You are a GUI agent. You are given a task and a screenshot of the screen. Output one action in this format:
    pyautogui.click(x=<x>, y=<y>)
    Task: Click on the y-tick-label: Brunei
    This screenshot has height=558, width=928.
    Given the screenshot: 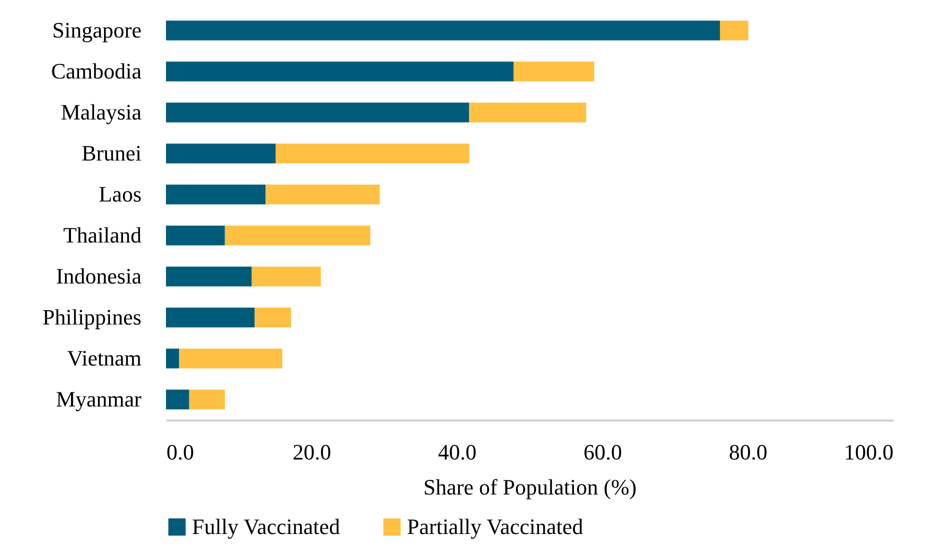 What is the action you would take?
    pyautogui.click(x=112, y=153)
    